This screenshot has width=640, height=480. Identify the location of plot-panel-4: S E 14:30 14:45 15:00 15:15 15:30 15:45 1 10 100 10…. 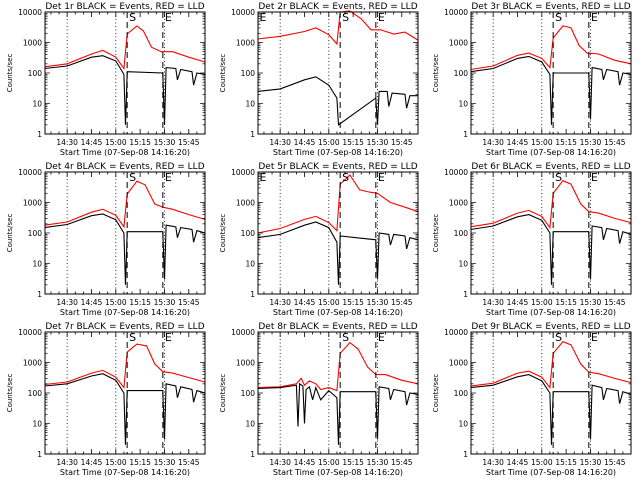
(106, 239).